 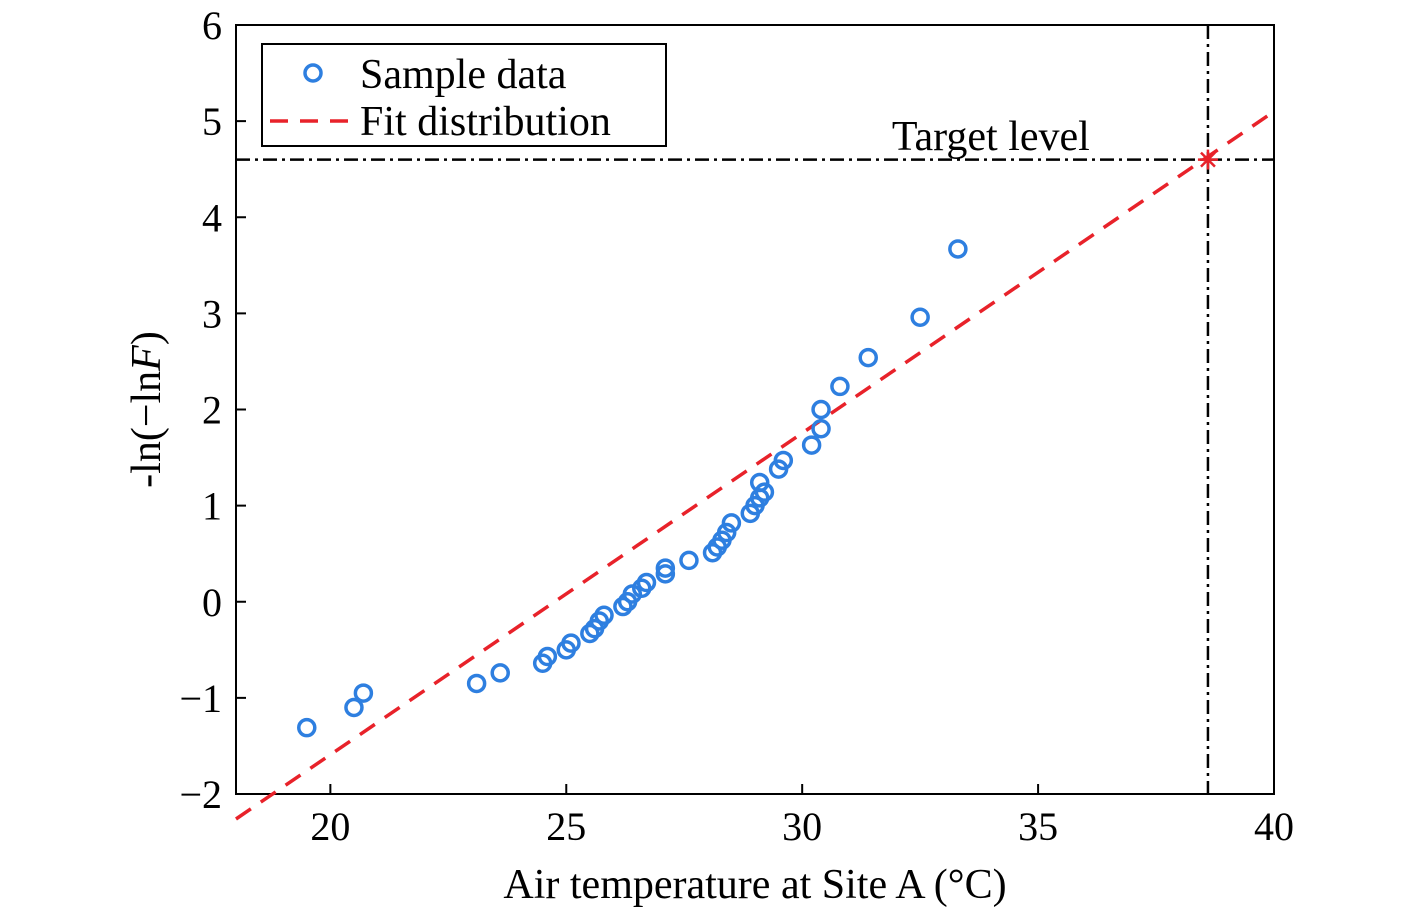 I want to click on y-axis-label-suffix: ), so click(x=147, y=338).